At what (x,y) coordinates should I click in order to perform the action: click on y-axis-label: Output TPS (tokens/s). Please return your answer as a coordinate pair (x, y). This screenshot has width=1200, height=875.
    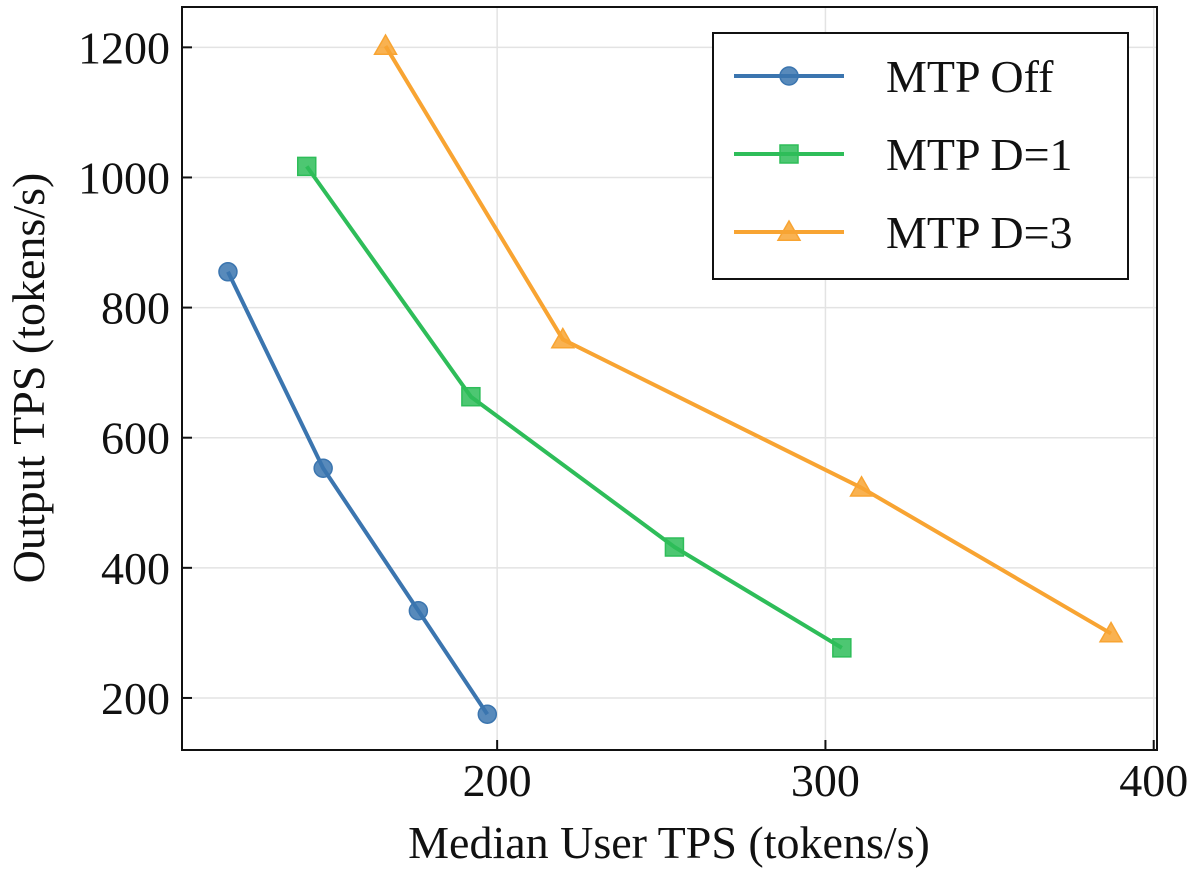
    Looking at the image, I should click on (28, 378).